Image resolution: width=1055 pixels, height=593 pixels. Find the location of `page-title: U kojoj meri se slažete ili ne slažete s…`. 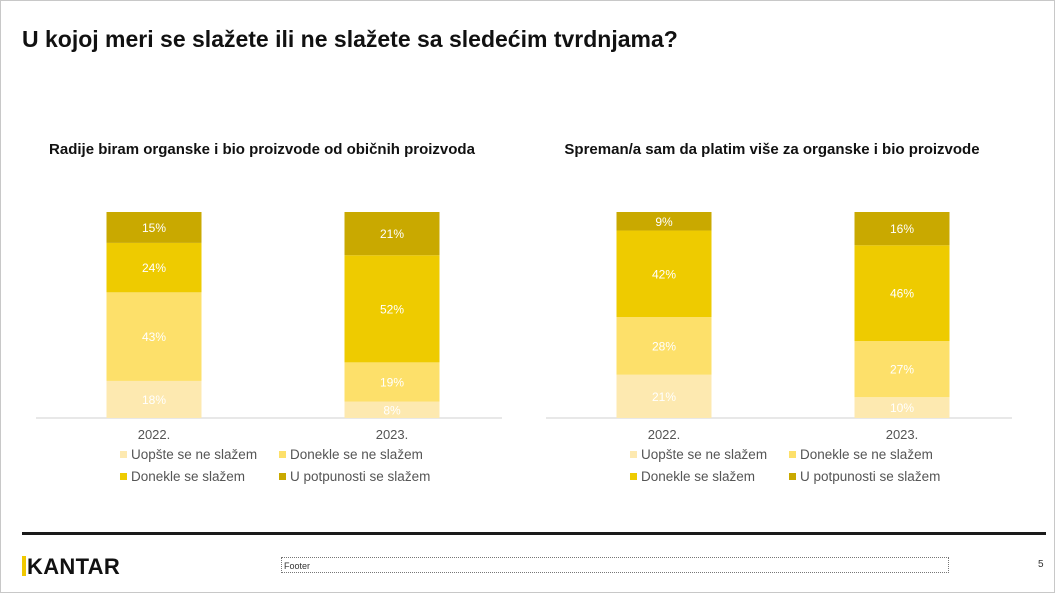

page-title: U kojoj meri se slažete ili ne slažete s… is located at coordinates (350, 39).